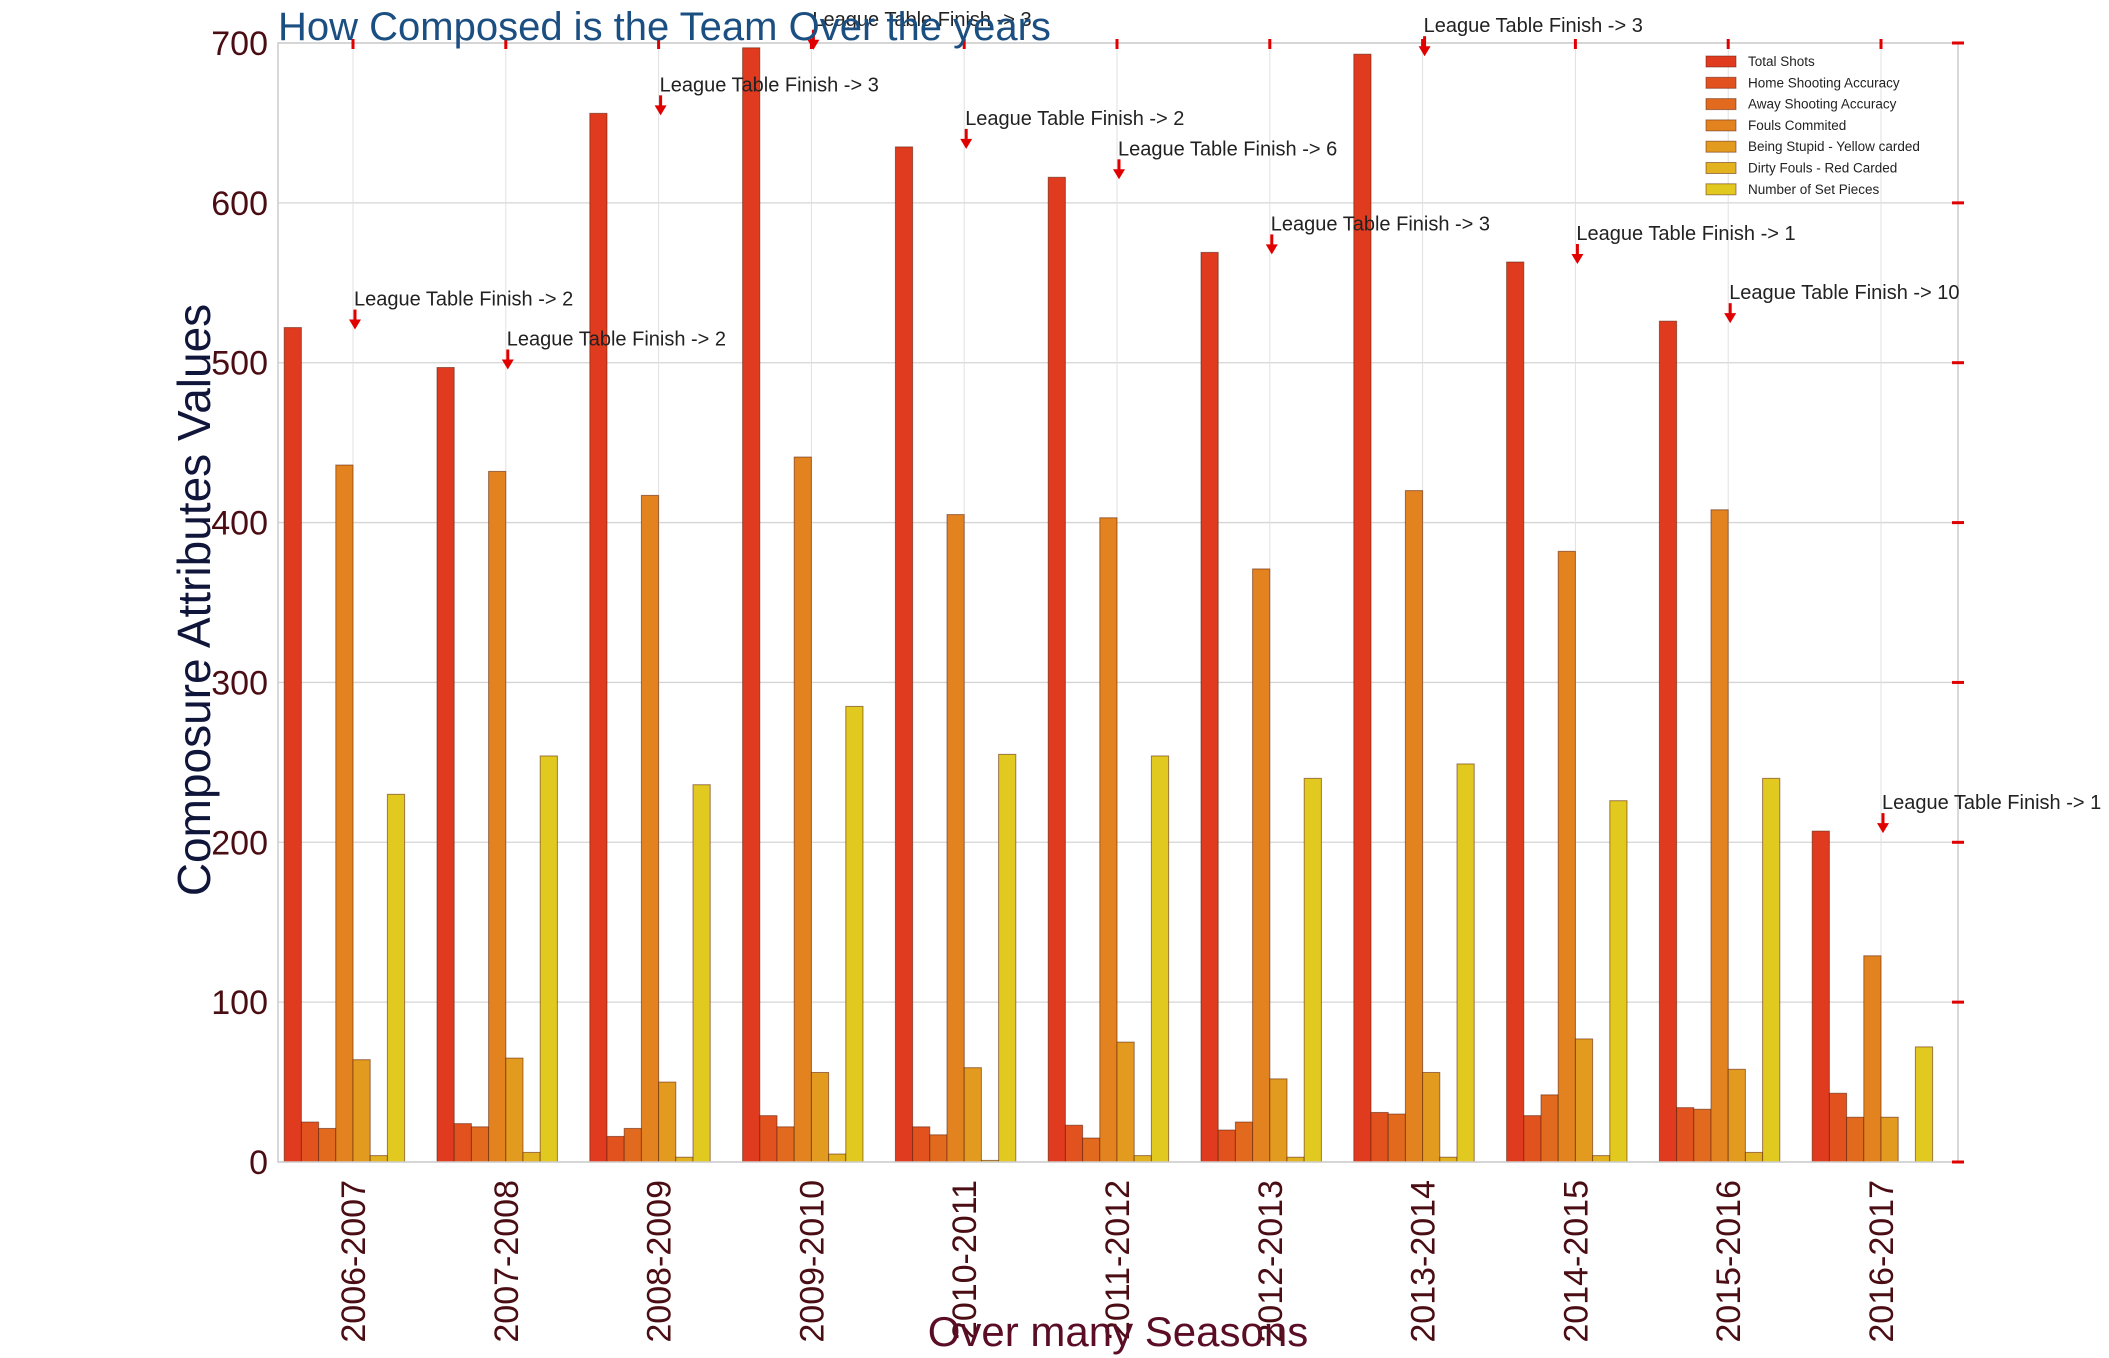 Image resolution: width=2109 pixels, height=1358 pixels. Describe the element at coordinates (812, 1261) in the screenshot. I see `x-tick-label: 2009-2010` at that location.